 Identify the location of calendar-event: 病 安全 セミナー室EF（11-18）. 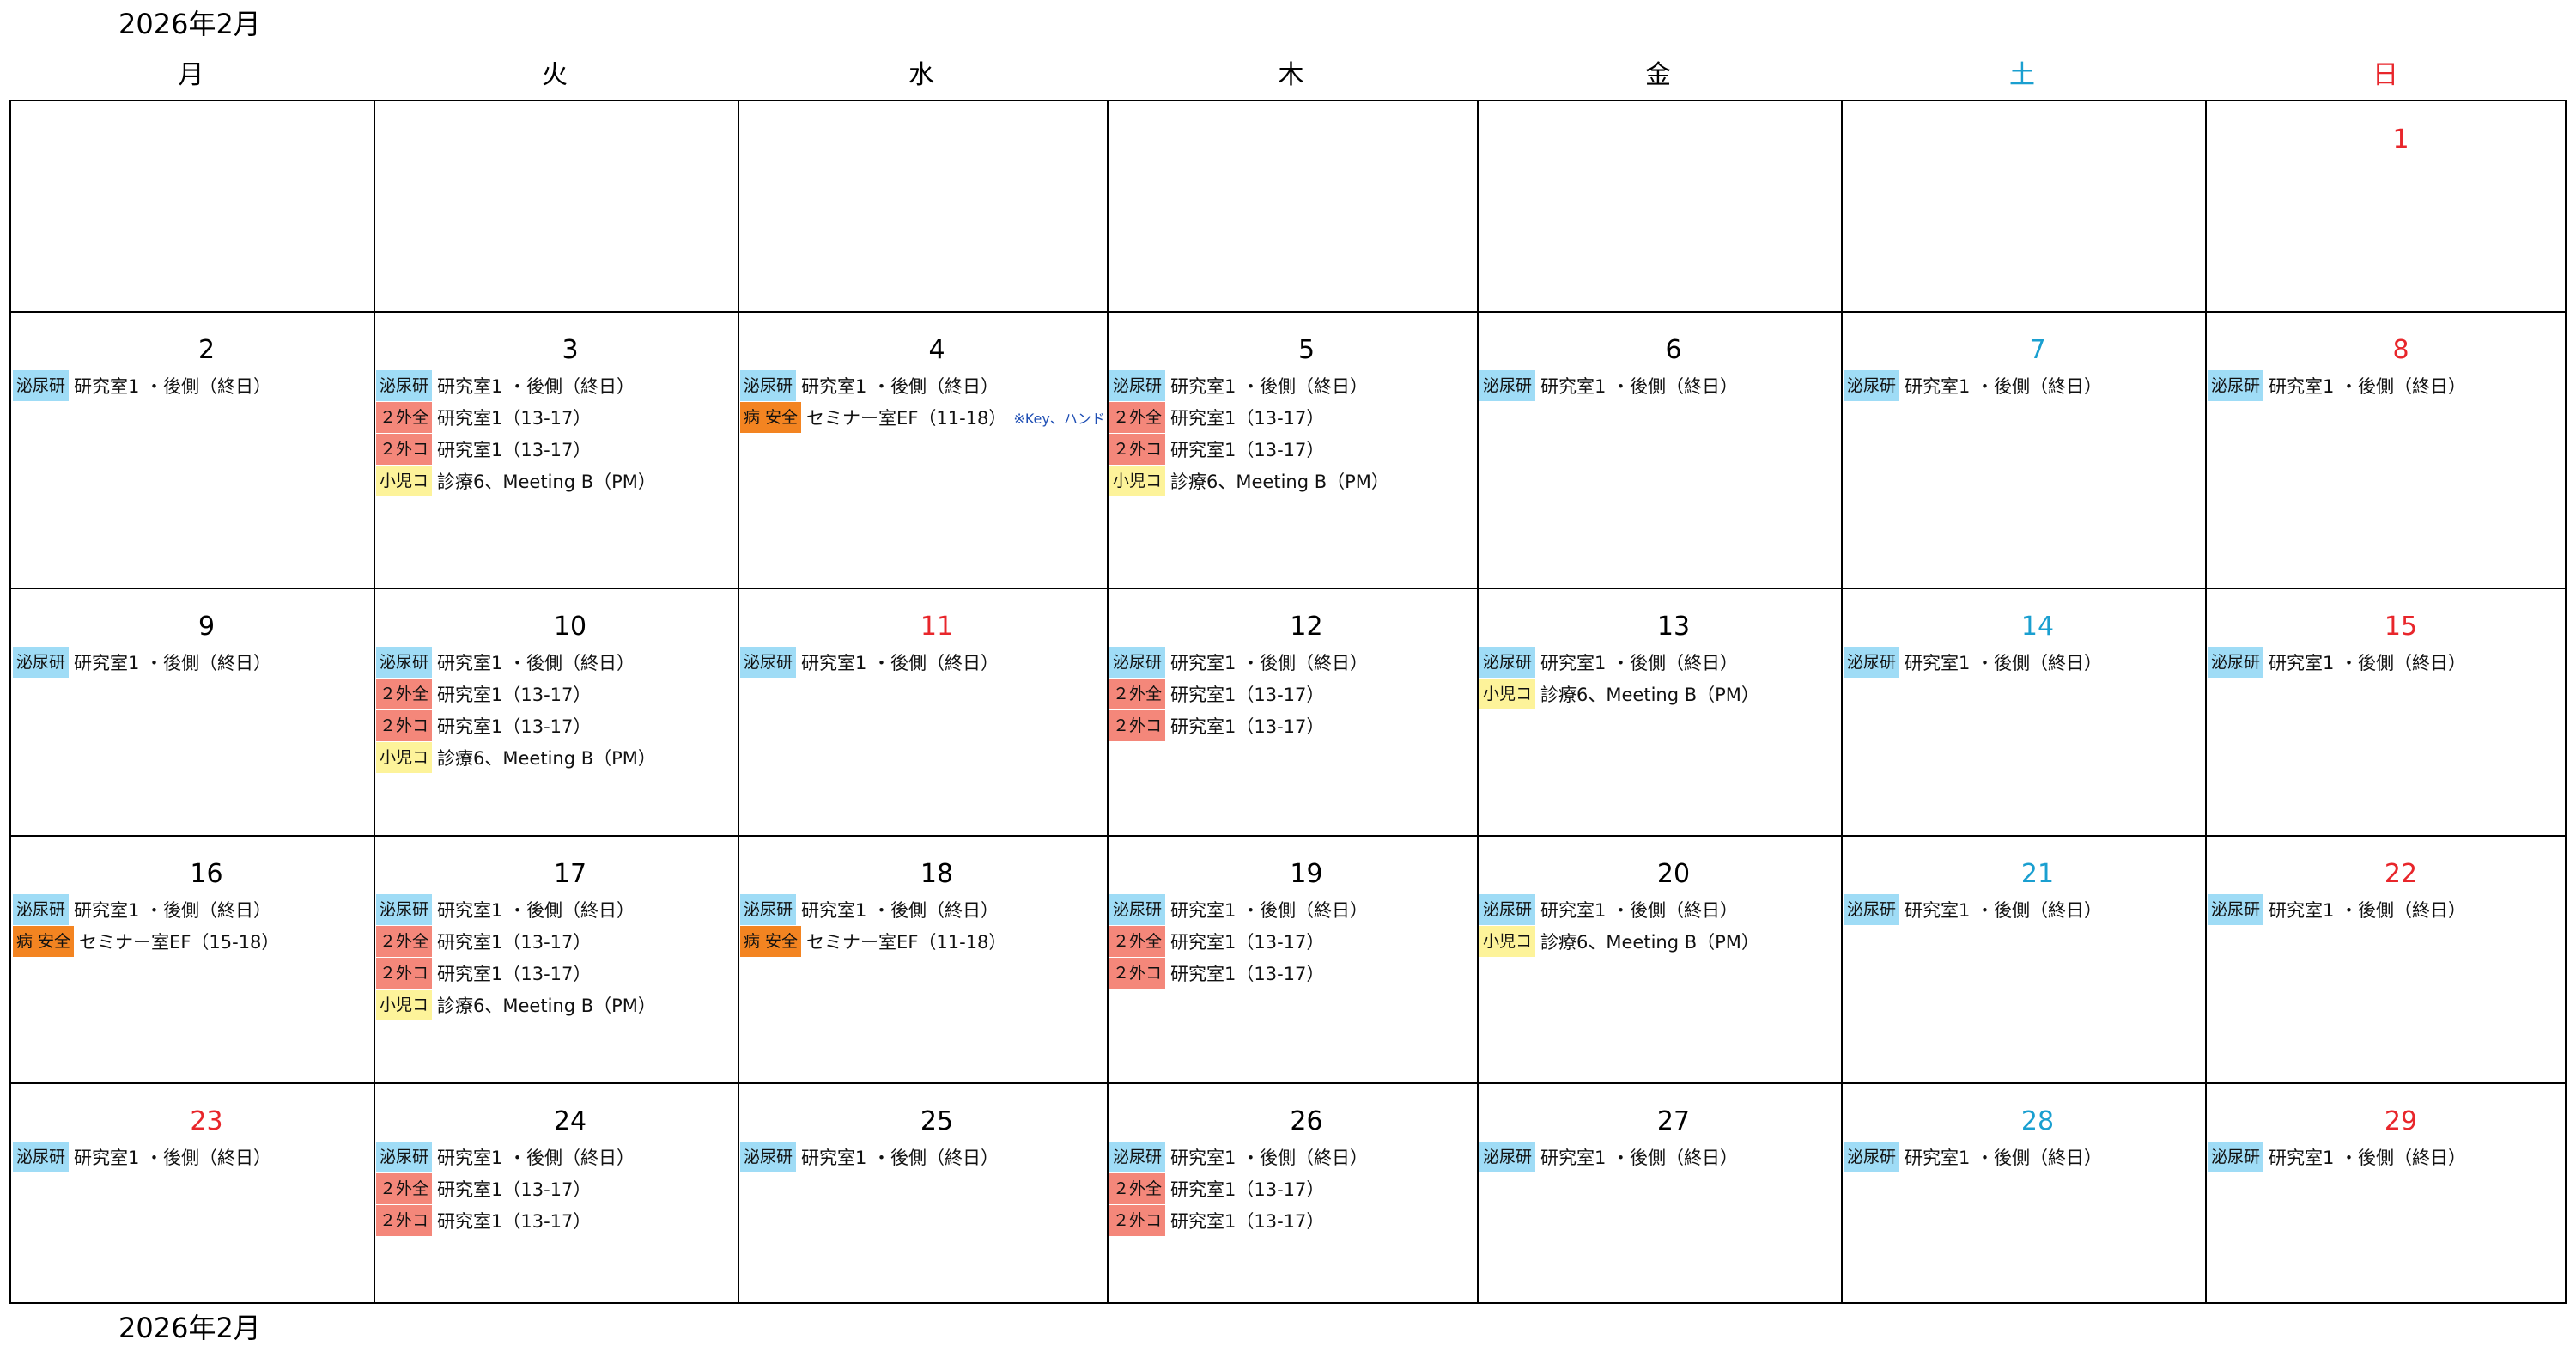
(873, 942).